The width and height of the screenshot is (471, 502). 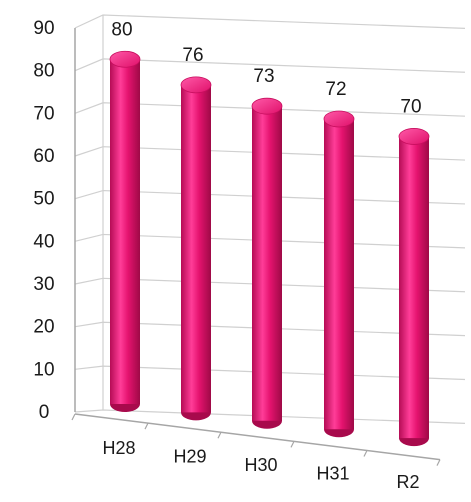 What do you see at coordinates (192, 55) in the screenshot?
I see `data-label: 76` at bounding box center [192, 55].